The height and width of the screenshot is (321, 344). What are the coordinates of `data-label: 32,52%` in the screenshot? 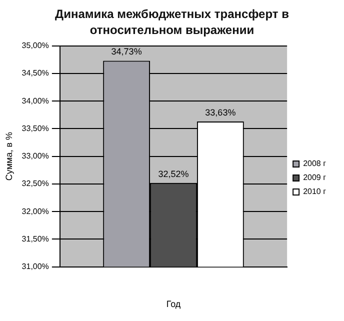 It's located at (173, 173).